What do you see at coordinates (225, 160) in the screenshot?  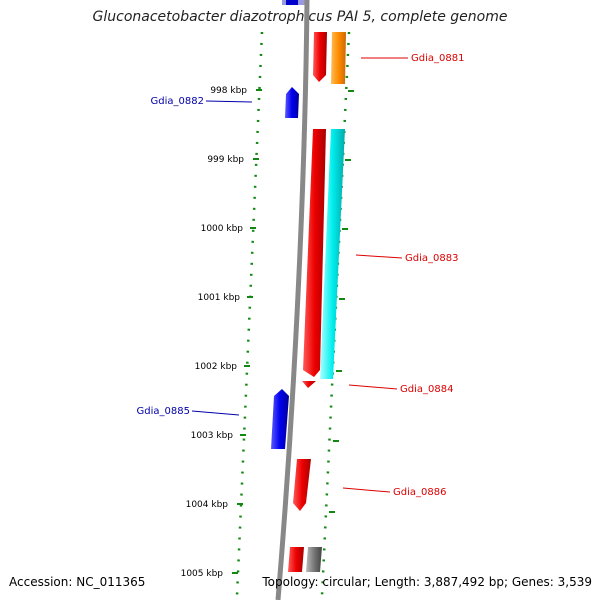 I see `tick-label-999: 999 kbp` at bounding box center [225, 160].